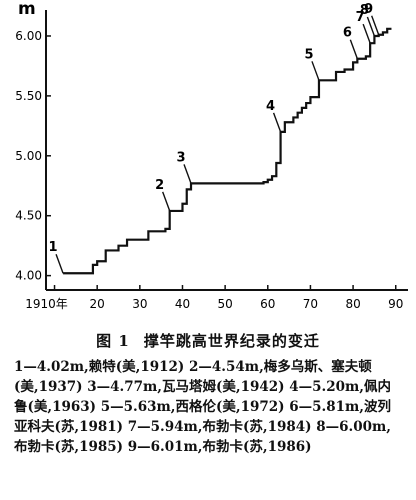 The image size is (416, 500). What do you see at coordinates (308, 54) in the screenshot?
I see `annotation-label: 5` at bounding box center [308, 54].